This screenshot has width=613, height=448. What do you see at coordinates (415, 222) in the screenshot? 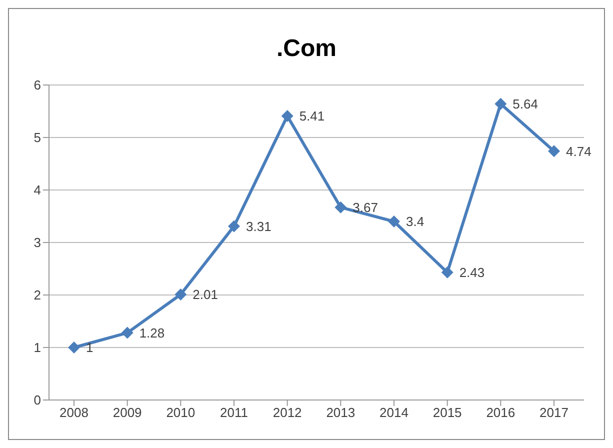
I see `data-label: 3.4` at bounding box center [415, 222].